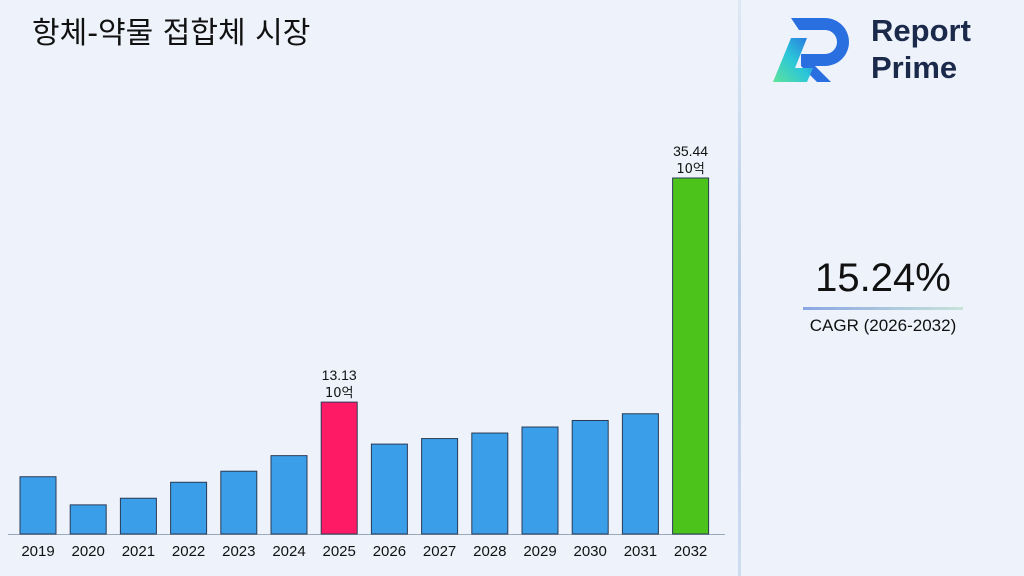 This screenshot has width=1024, height=576. What do you see at coordinates (739, 288) in the screenshot?
I see `panel-divider` at bounding box center [739, 288].